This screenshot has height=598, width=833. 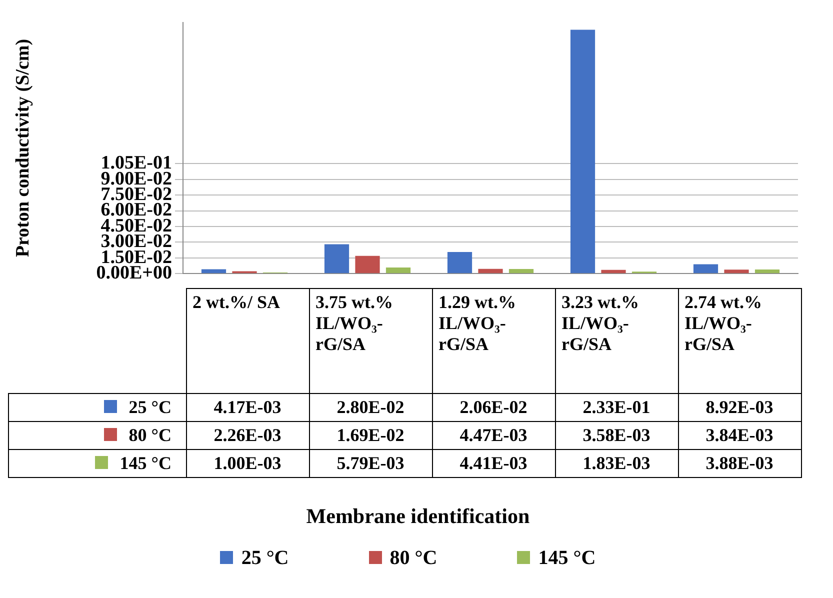 What do you see at coordinates (247, 341) in the screenshot?
I see `x-tick-label: 2 wt.%/ SA` at bounding box center [247, 341].